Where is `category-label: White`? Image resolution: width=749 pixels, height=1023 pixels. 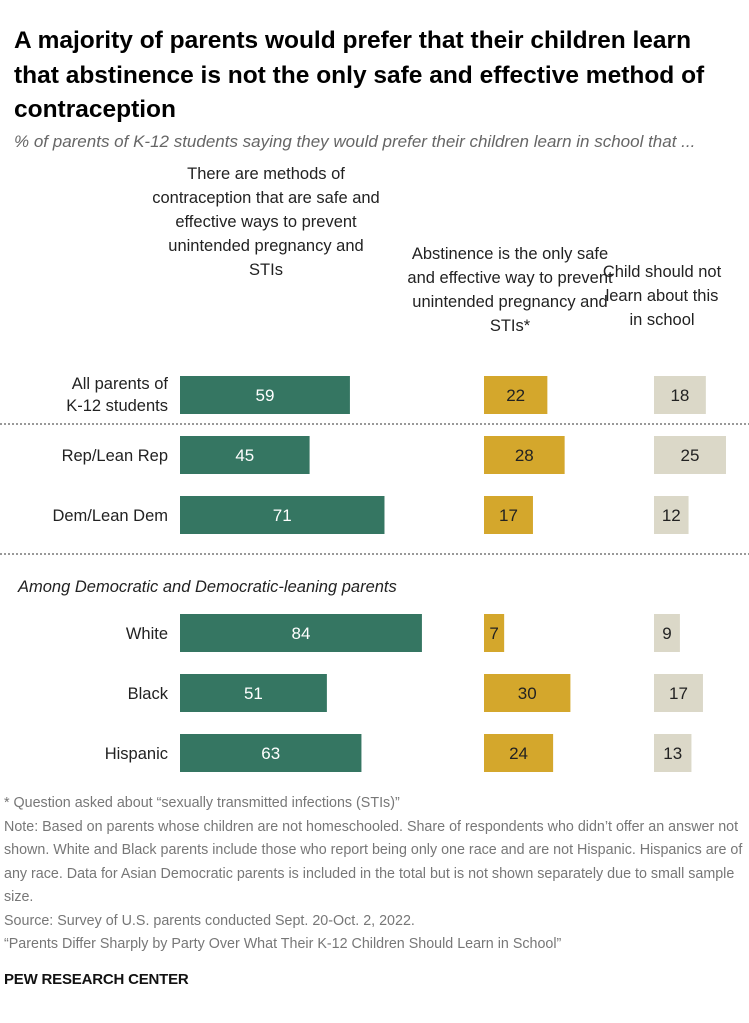 category-label: White is located at coordinates (147, 634).